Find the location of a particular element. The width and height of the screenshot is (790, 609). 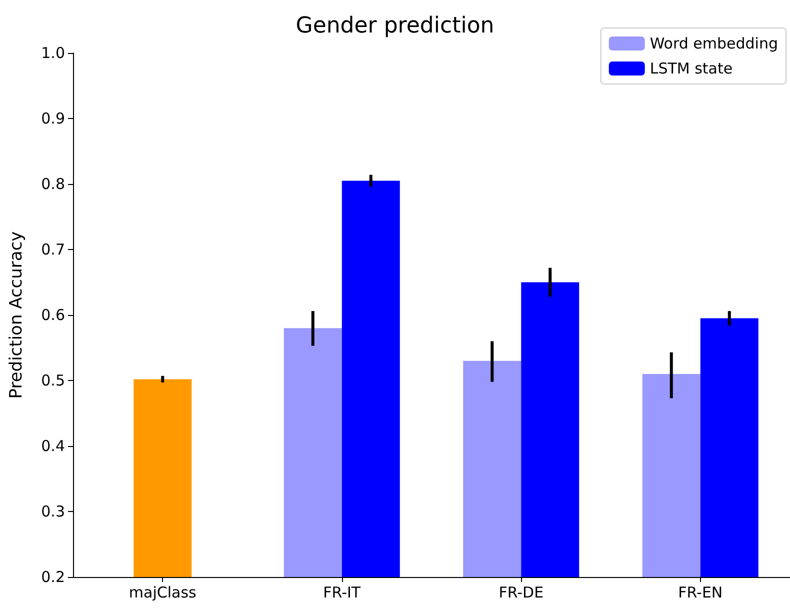

y-tick-label: 0.3 is located at coordinates (53, 511).